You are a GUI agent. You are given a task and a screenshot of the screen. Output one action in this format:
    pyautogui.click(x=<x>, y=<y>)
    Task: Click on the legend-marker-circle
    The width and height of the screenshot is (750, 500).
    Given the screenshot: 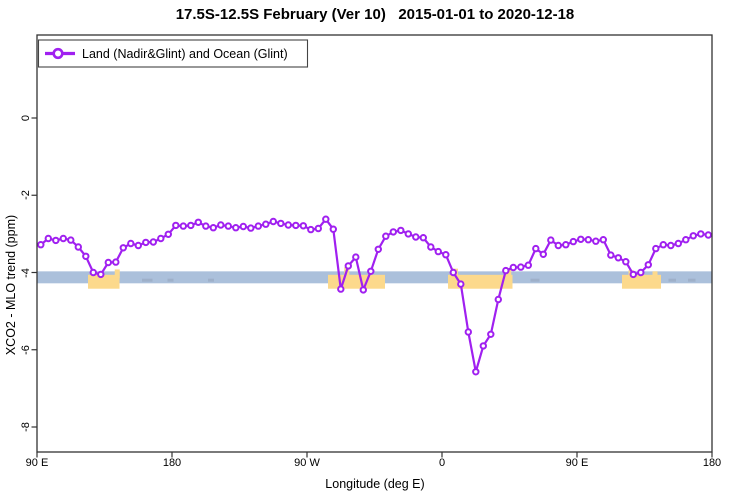 What is the action you would take?
    pyautogui.click(x=58, y=53)
    